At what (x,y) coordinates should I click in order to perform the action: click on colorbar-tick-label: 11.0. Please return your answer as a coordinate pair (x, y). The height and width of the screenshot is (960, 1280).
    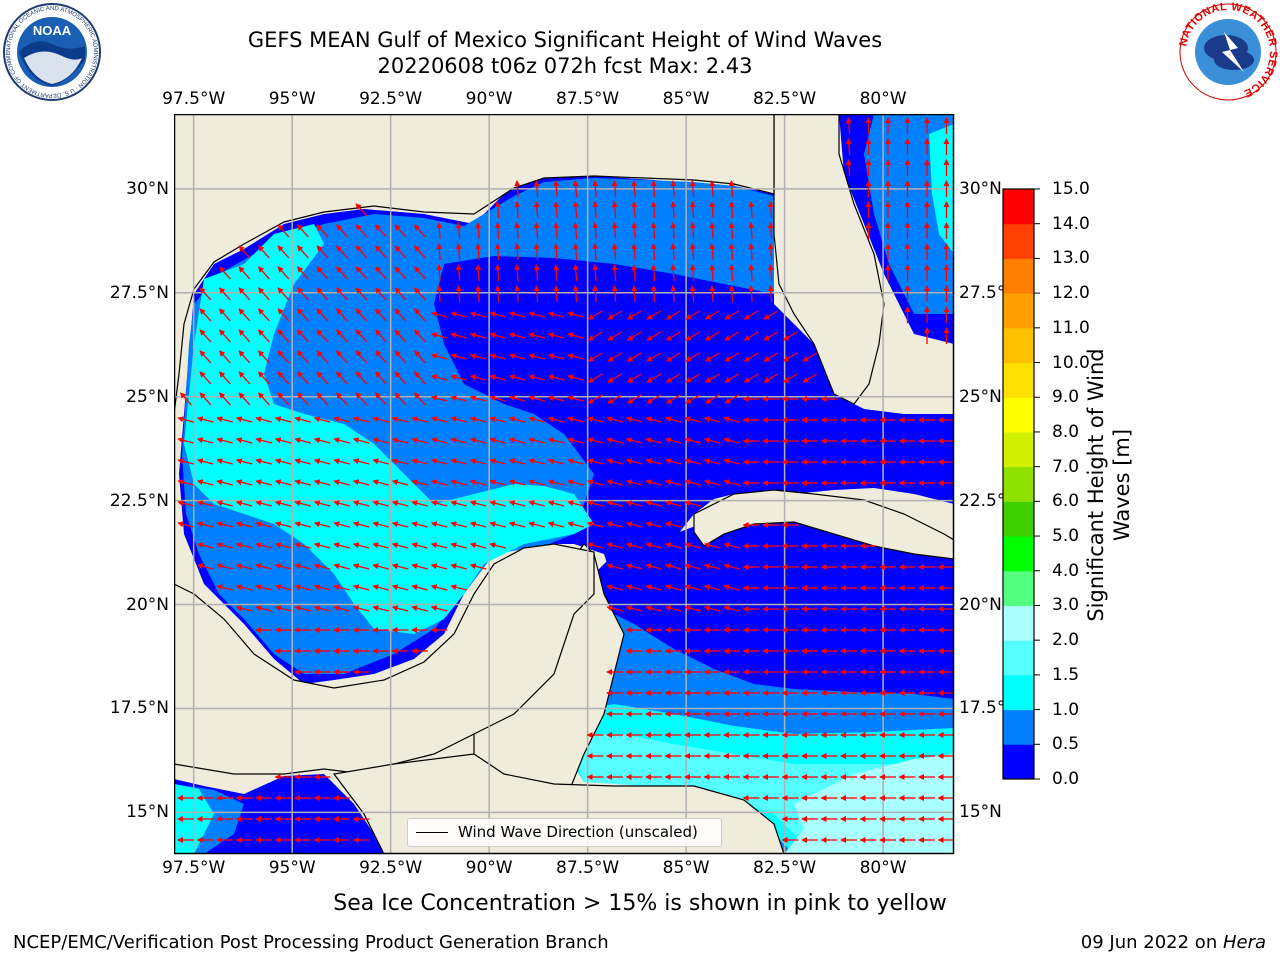
    Looking at the image, I should click on (1071, 327).